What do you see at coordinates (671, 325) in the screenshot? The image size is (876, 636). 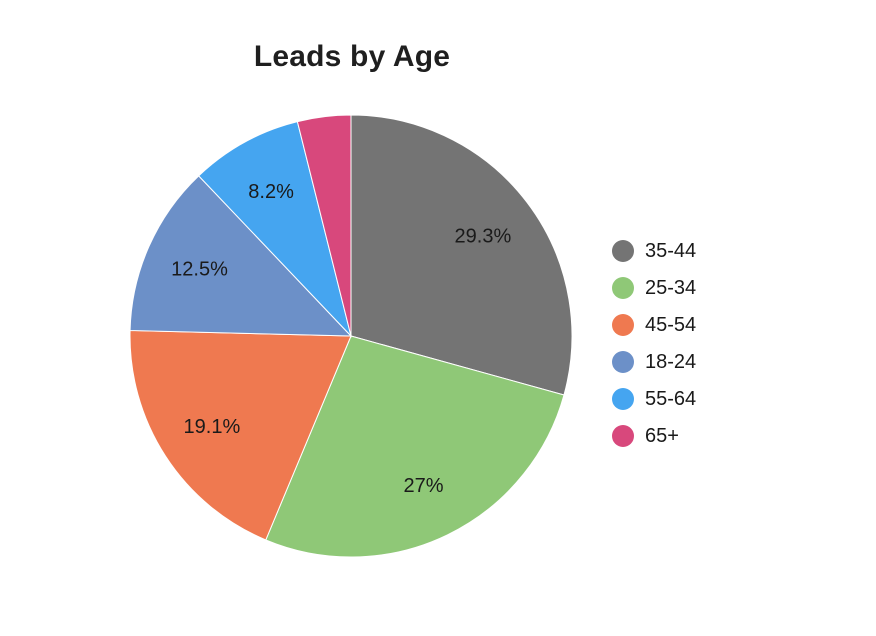 I see `legend-label: 45-54` at bounding box center [671, 325].